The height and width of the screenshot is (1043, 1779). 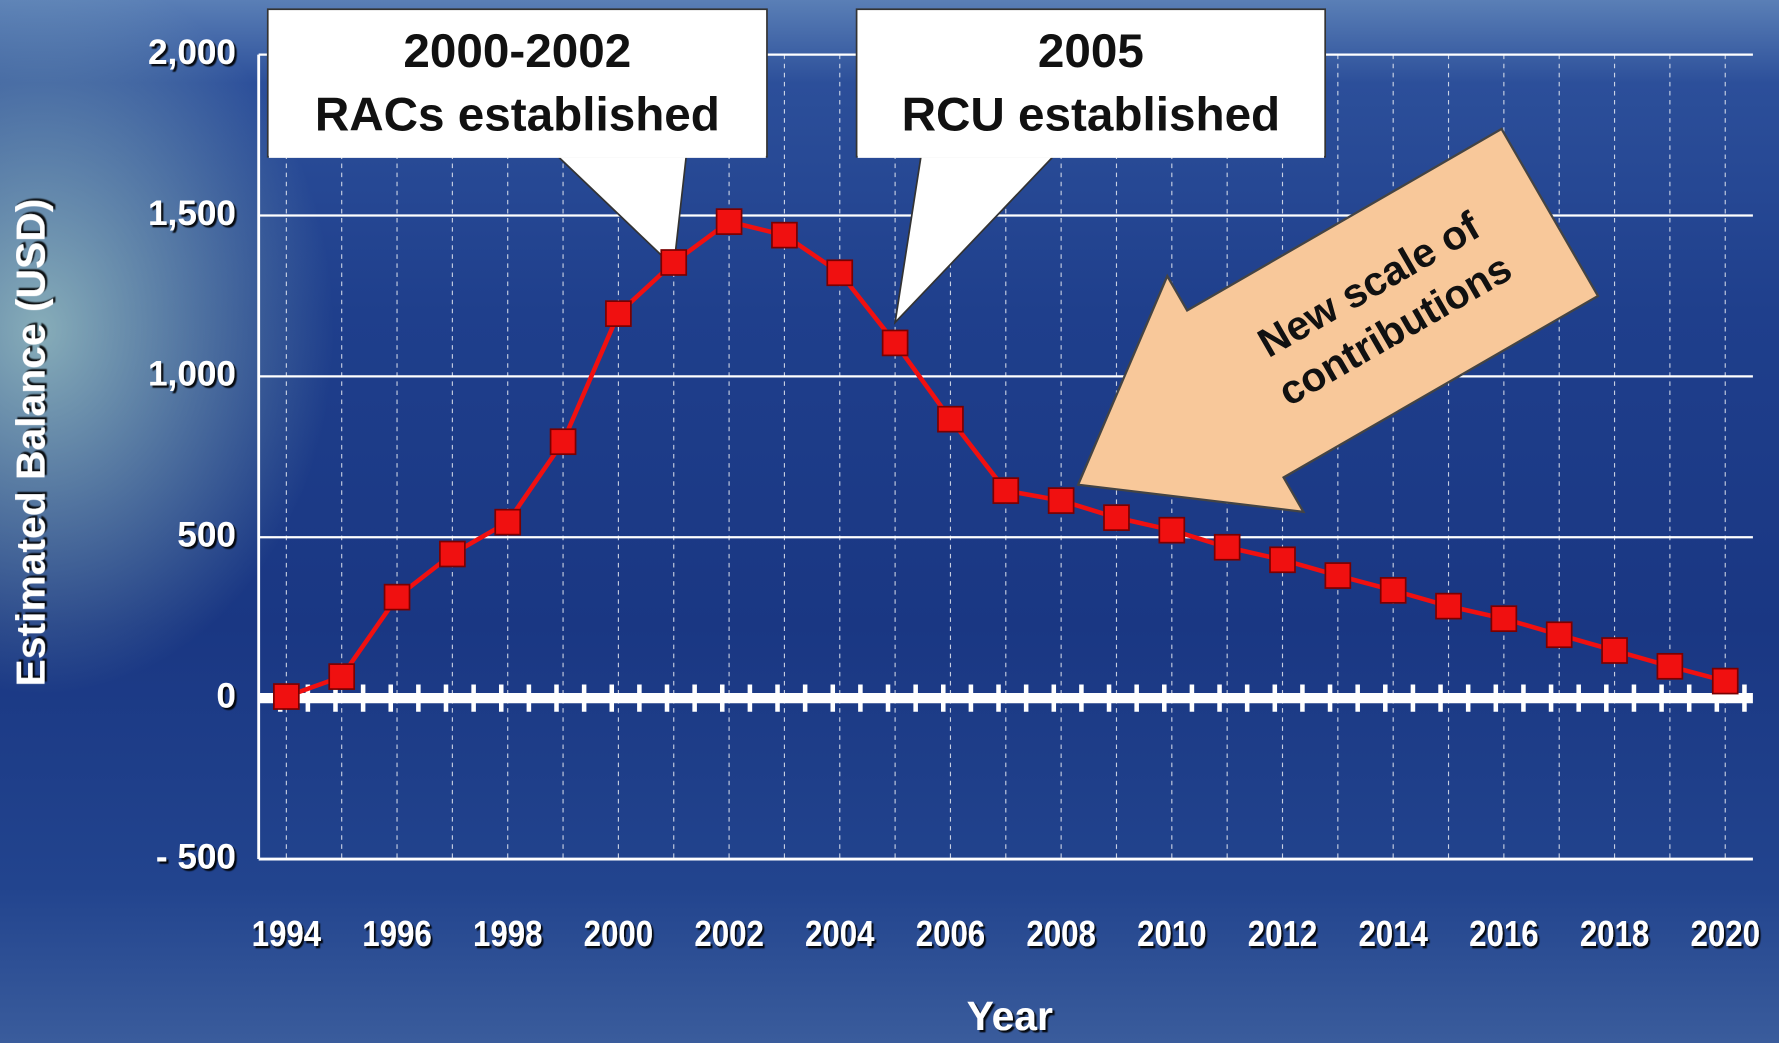 I want to click on x-tick-label: 1996, so click(x=396, y=934).